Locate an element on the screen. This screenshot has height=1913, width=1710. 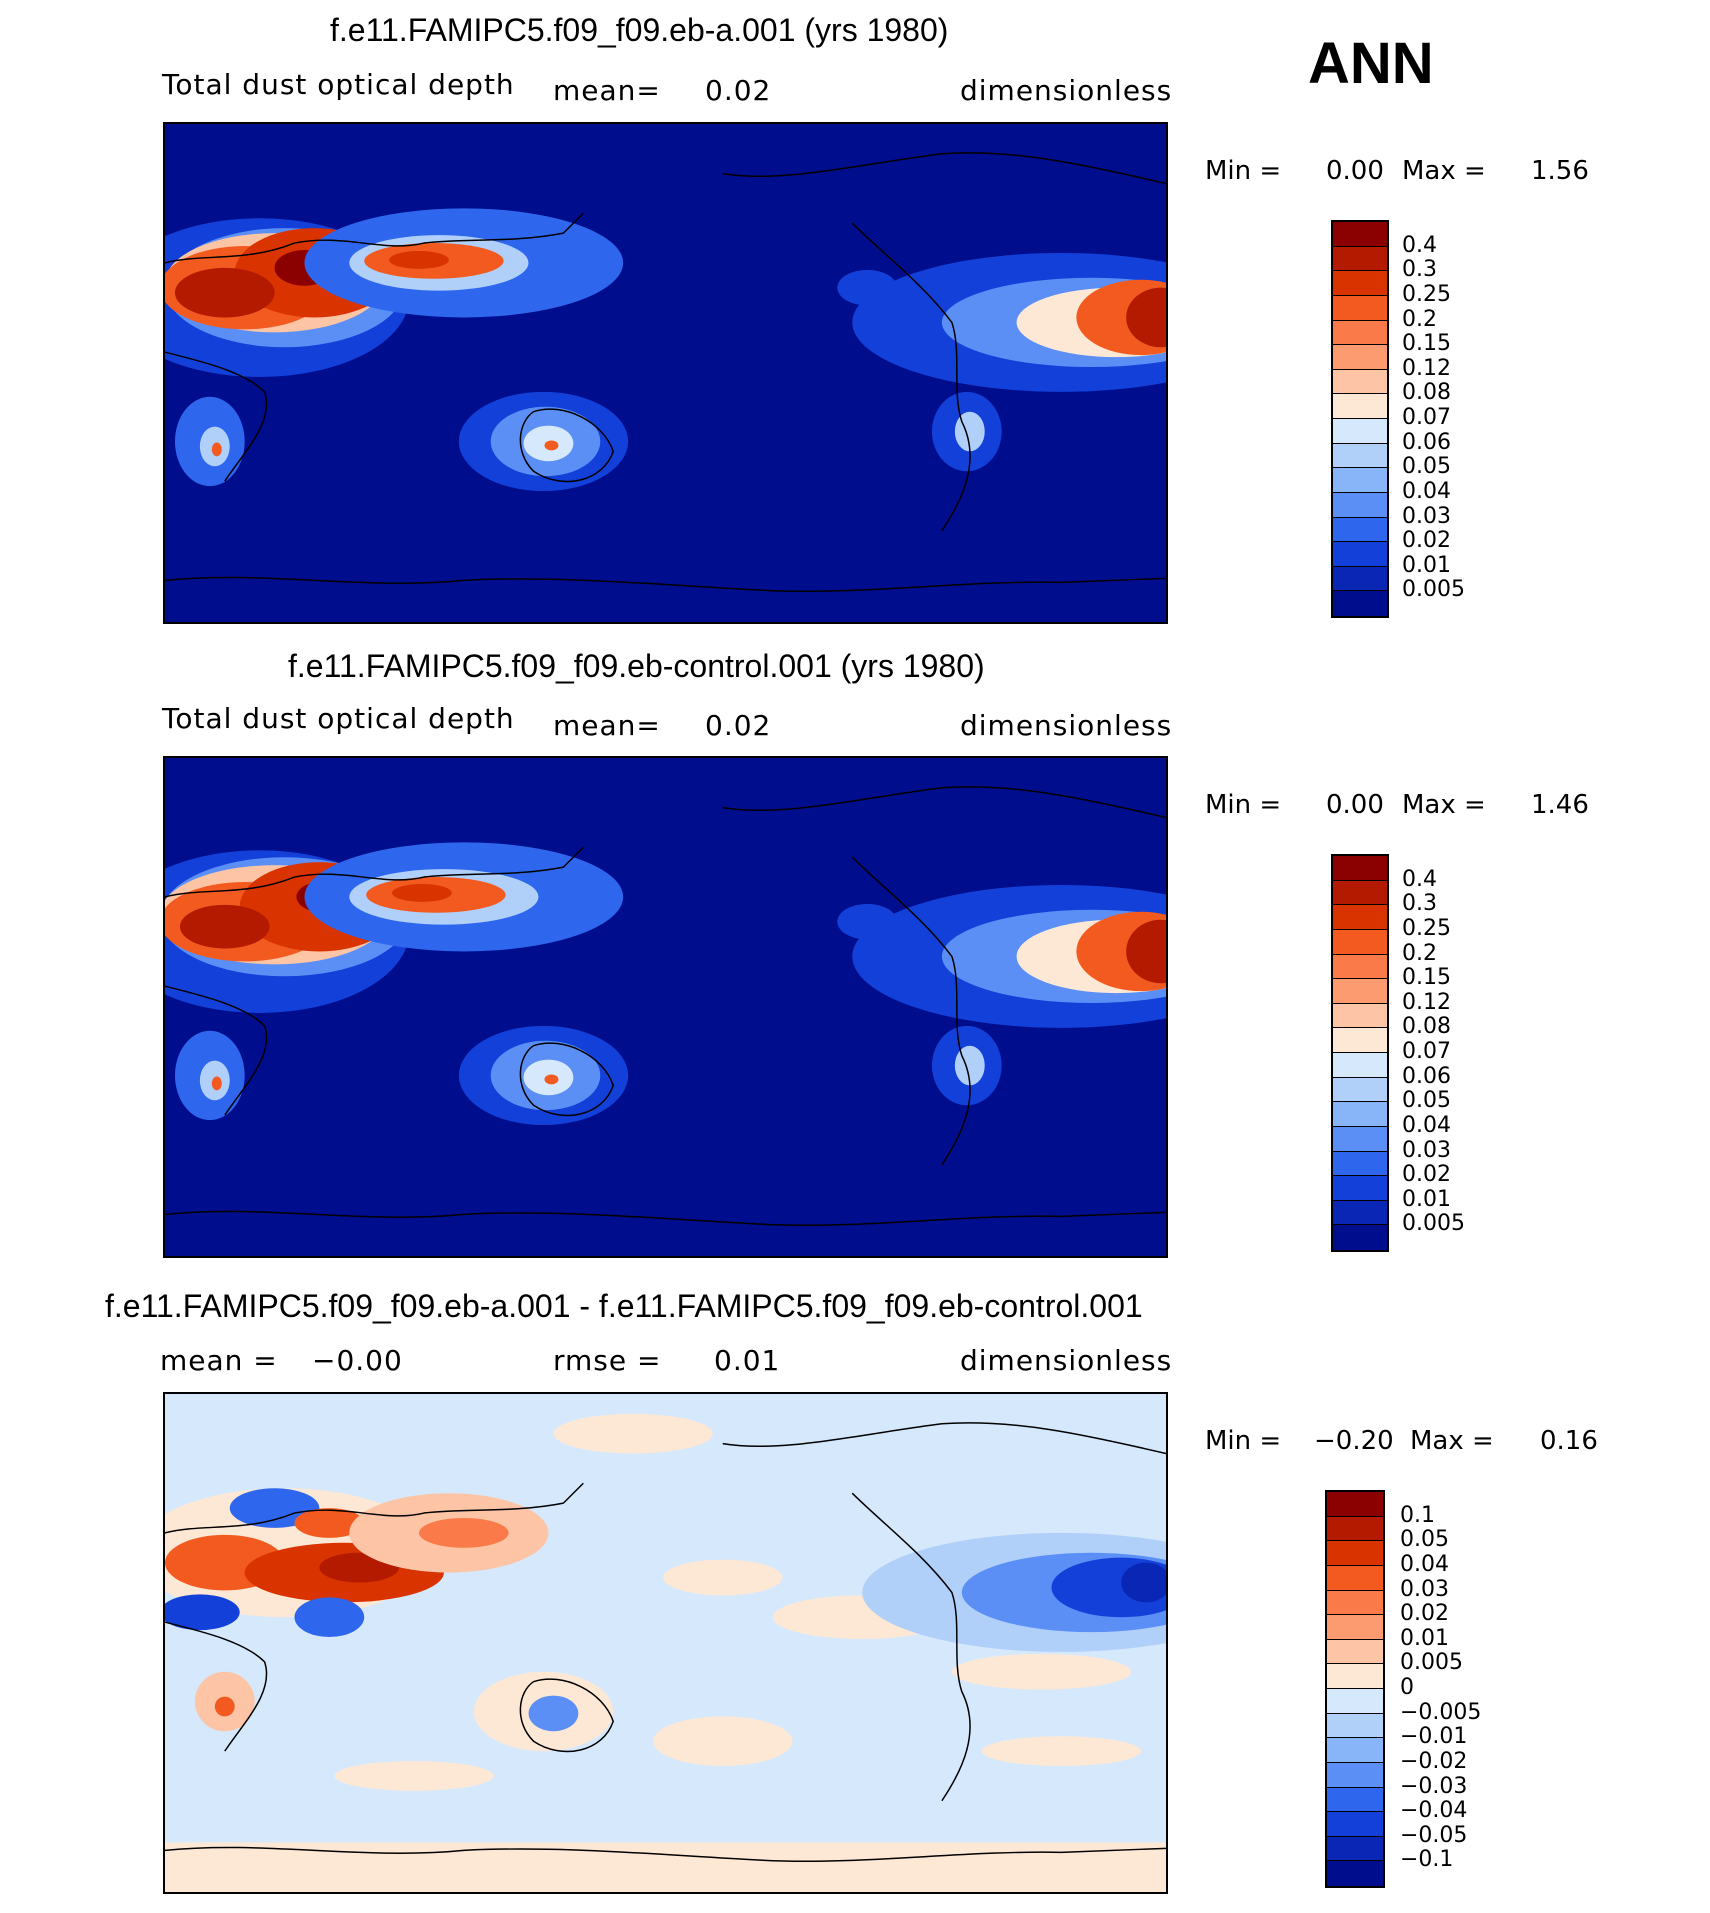
panel-1-max-value: 1.56 is located at coordinates (1560, 171).